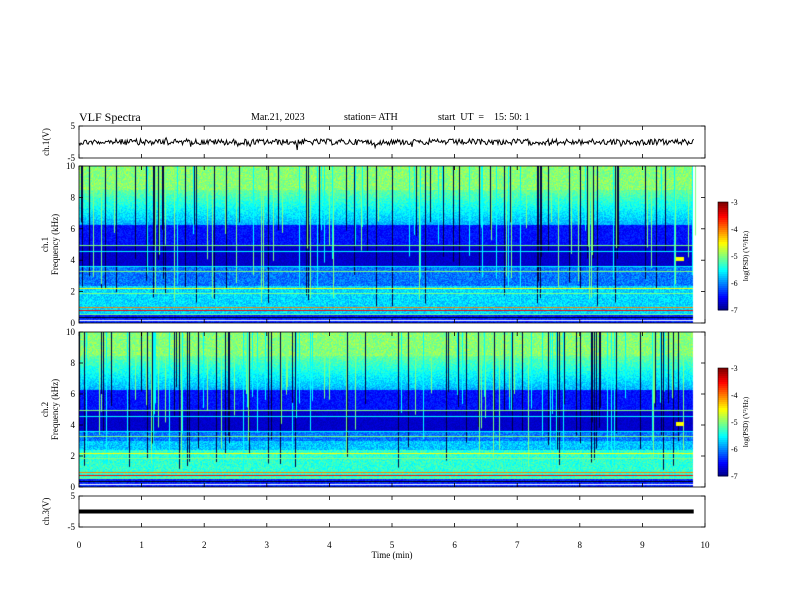 The height and width of the screenshot is (612, 792). What do you see at coordinates (734, 310) in the screenshot?
I see `colorbar-tick-label: -7` at bounding box center [734, 310].